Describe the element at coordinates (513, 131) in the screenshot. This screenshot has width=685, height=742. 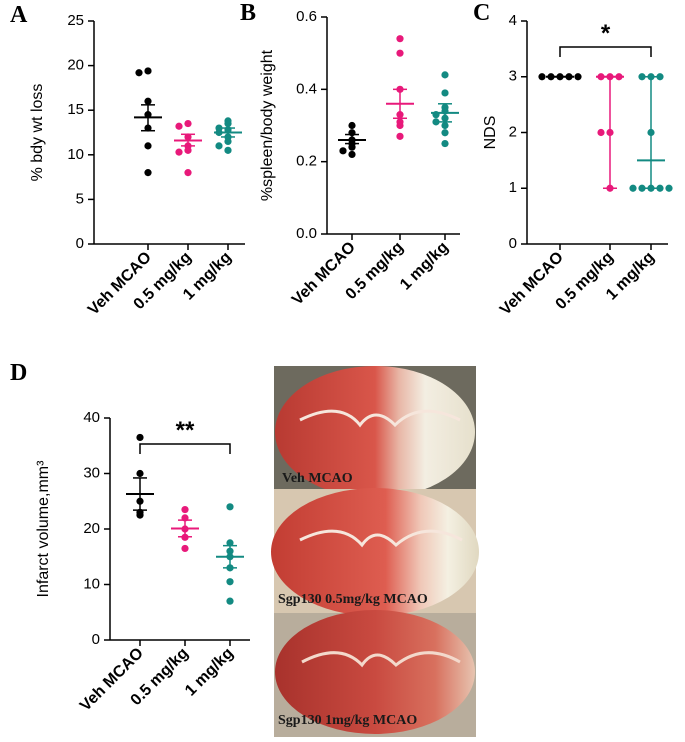
I see `y-tick-label: 2` at that location.